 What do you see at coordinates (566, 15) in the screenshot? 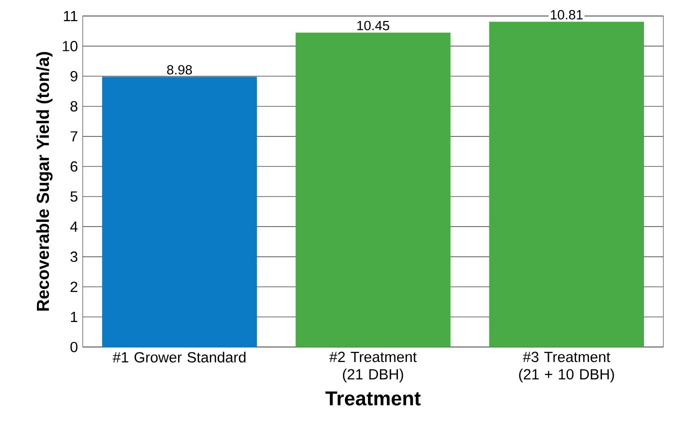
I see `data-label: 10.81` at bounding box center [566, 15].